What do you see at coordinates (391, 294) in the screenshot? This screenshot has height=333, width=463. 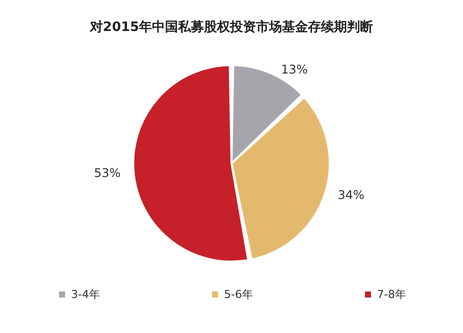 I see `legend-label: 7-8年` at bounding box center [391, 294].